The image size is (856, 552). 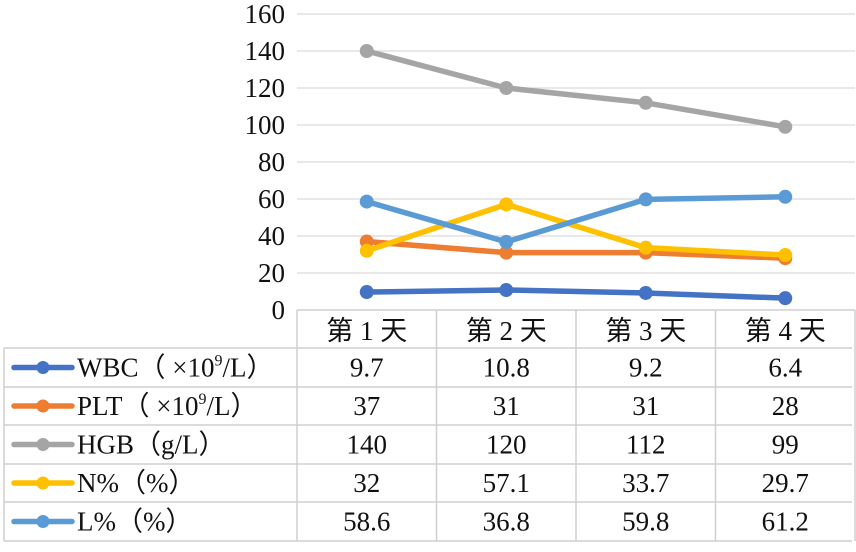 What do you see at coordinates (506, 483) in the screenshot?
I see `data-label: 57.1` at bounding box center [506, 483].